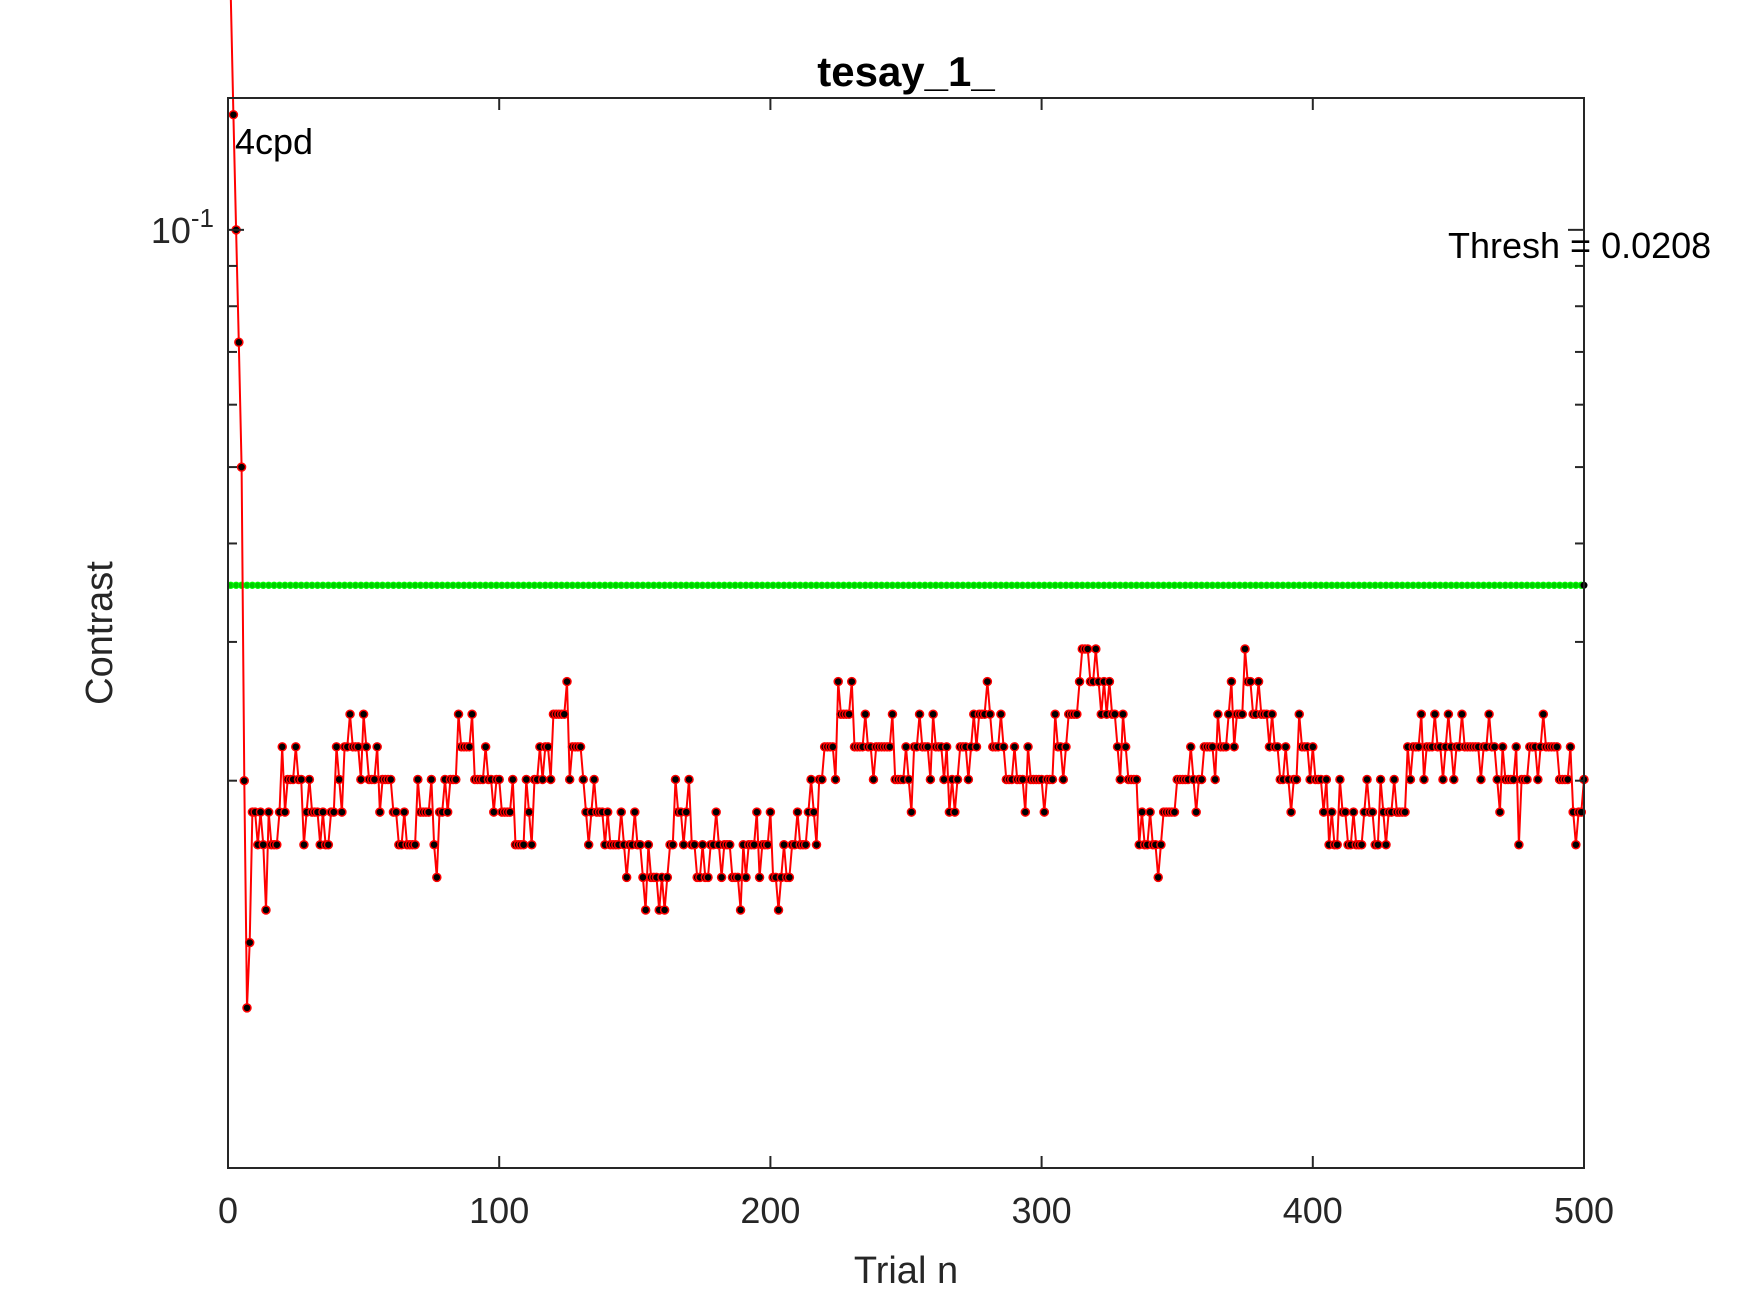  Describe the element at coordinates (100, 633) in the screenshot. I see `y-axis-label: Contrast` at that location.